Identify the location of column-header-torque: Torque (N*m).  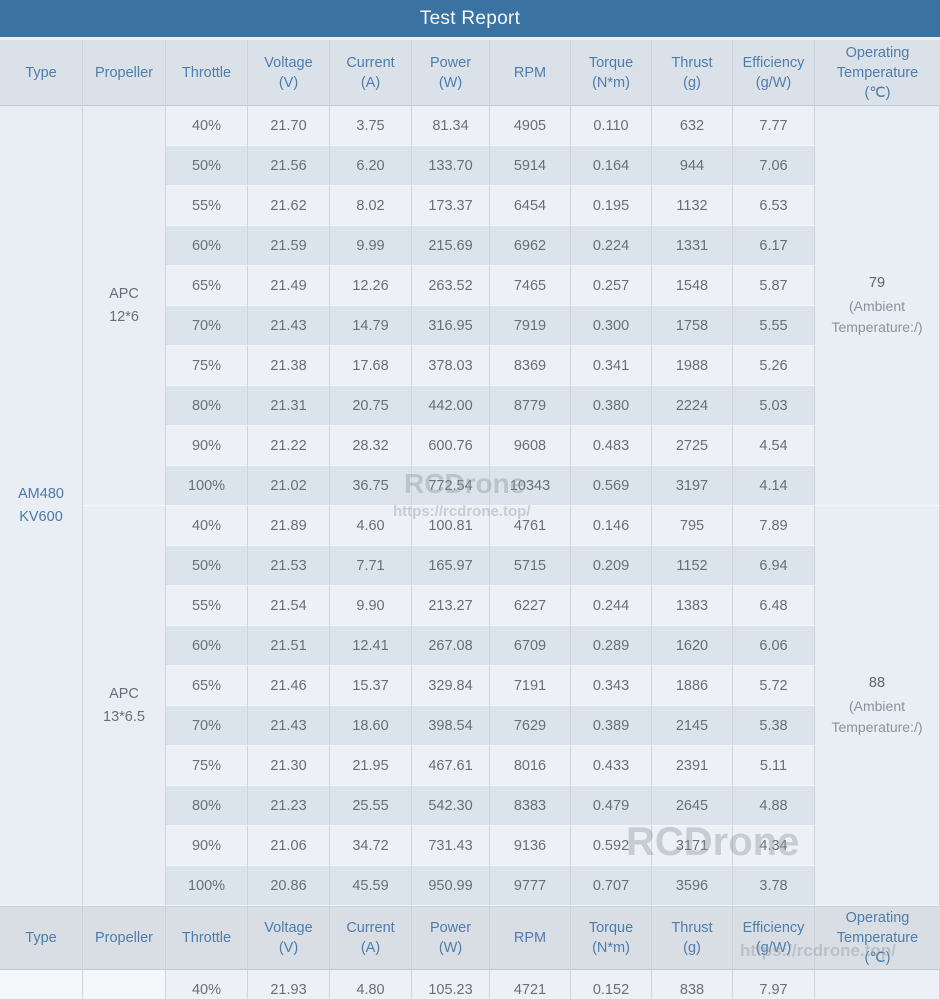
(611, 938).